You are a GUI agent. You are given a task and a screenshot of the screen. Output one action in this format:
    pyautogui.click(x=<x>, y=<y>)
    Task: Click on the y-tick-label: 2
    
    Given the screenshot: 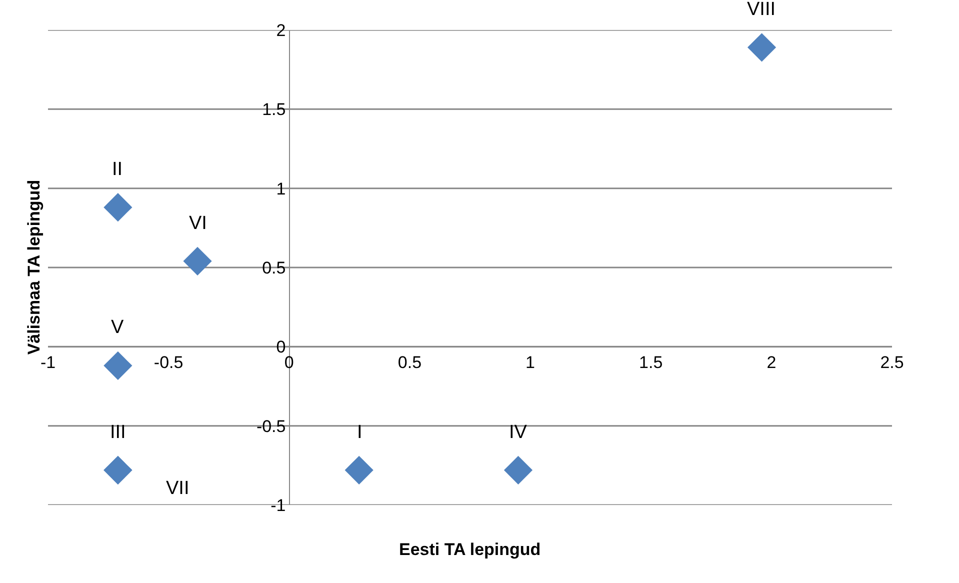 What is the action you would take?
    pyautogui.click(x=281, y=30)
    